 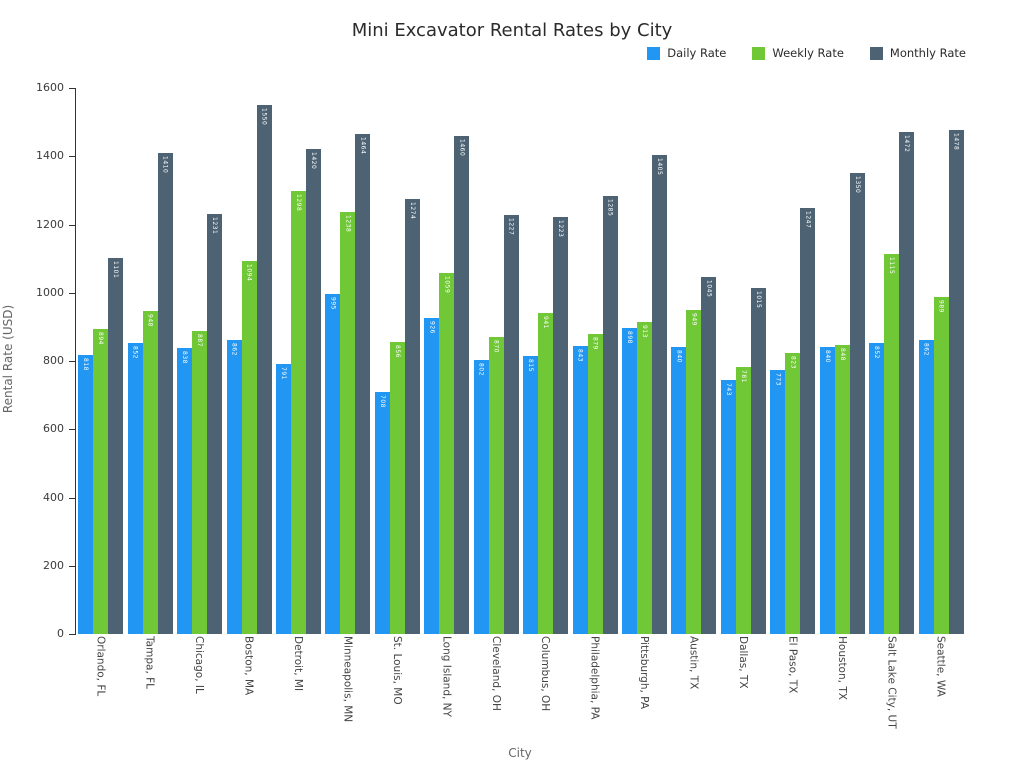 I want to click on bar-daily: 843, so click(x=580, y=490).